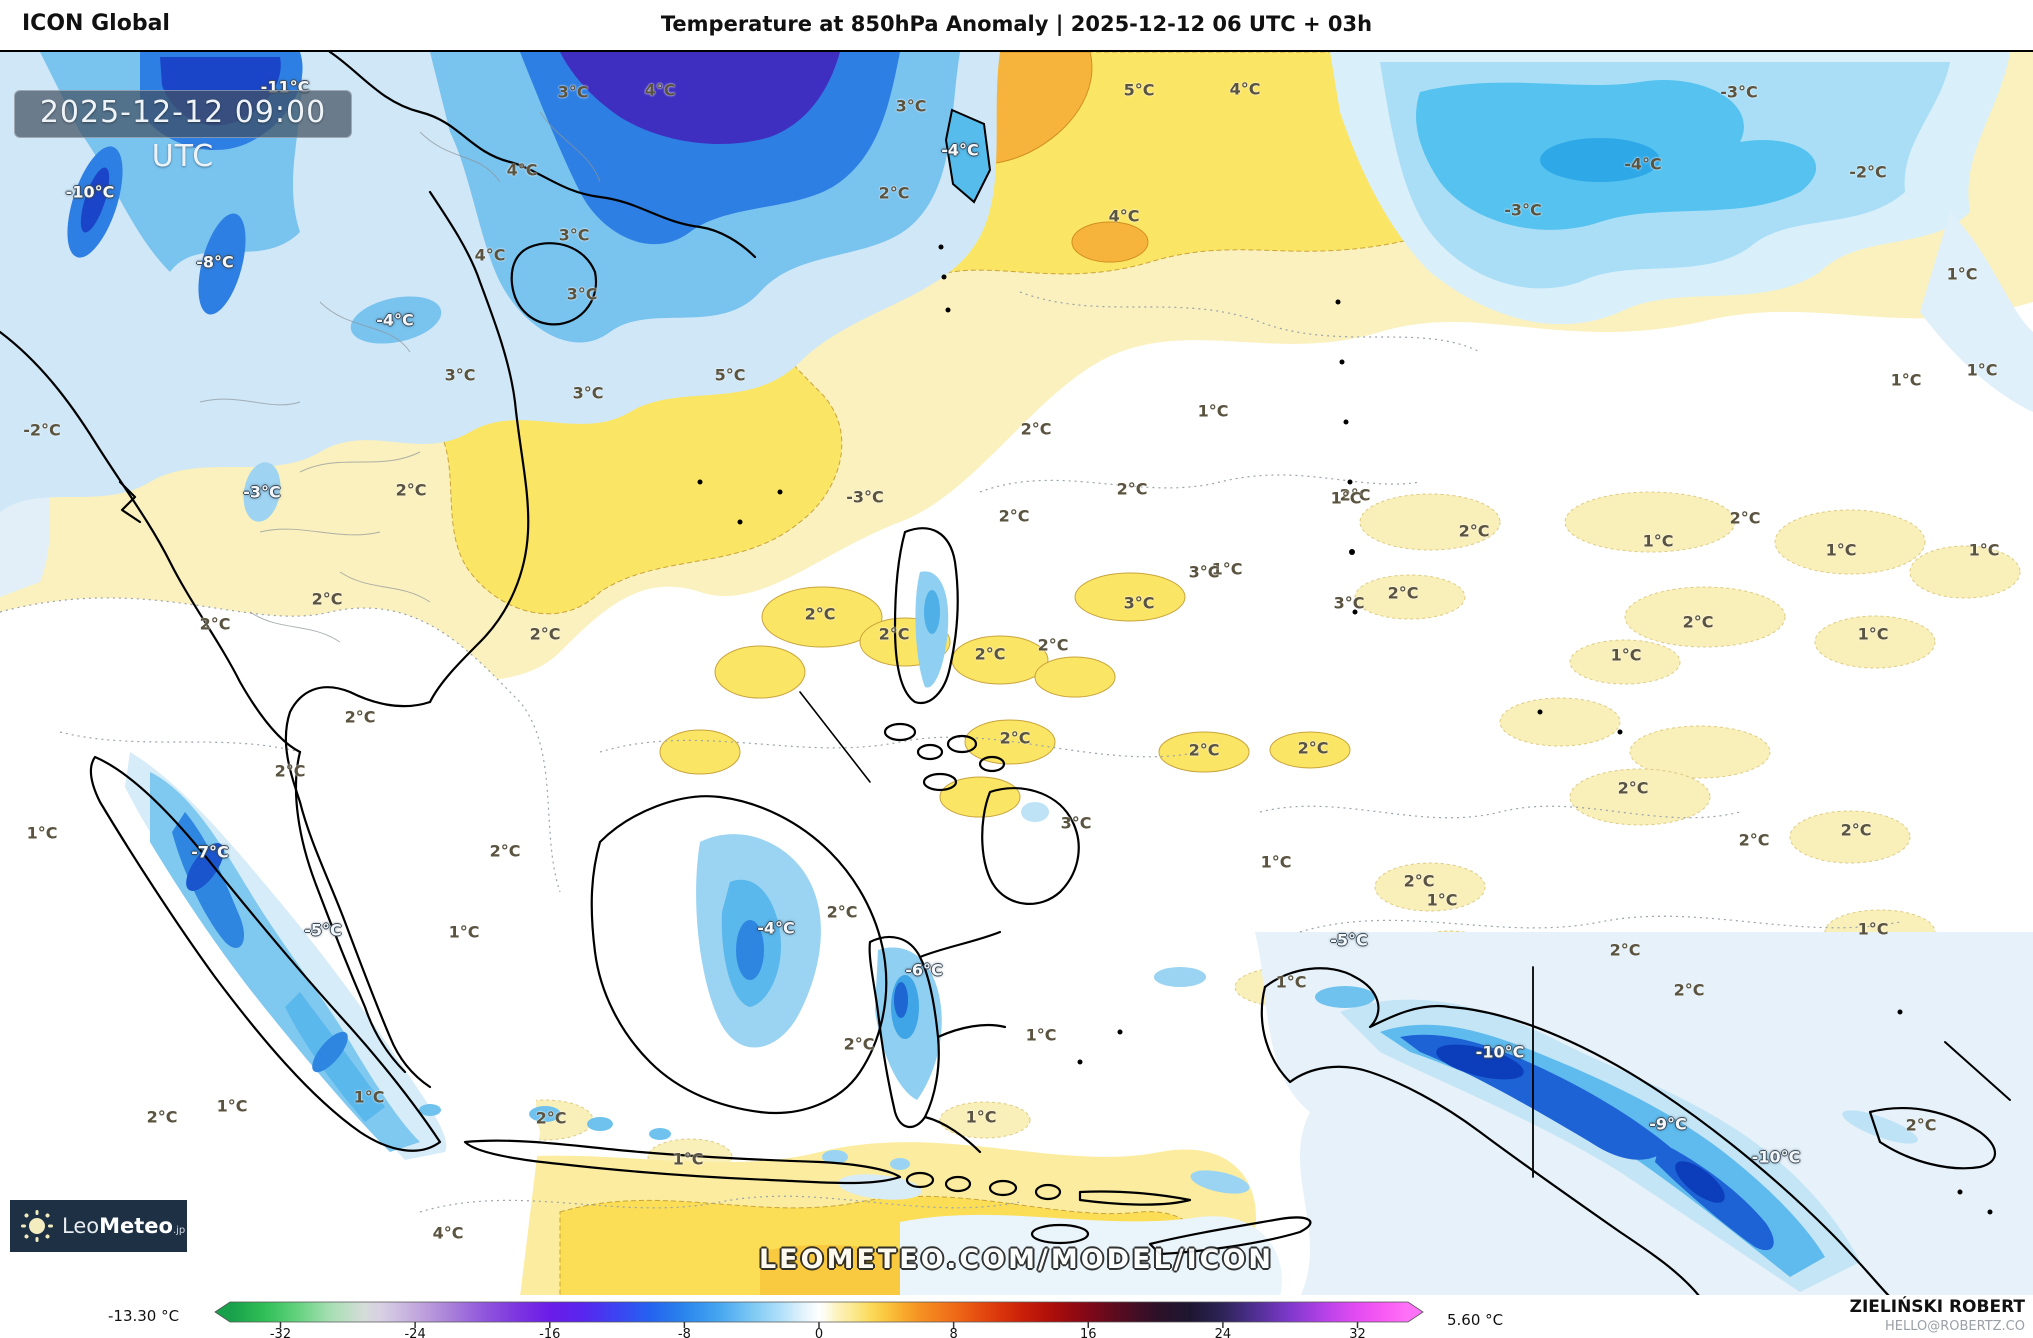  I want to click on svg-text: -8, so click(684, 1332).